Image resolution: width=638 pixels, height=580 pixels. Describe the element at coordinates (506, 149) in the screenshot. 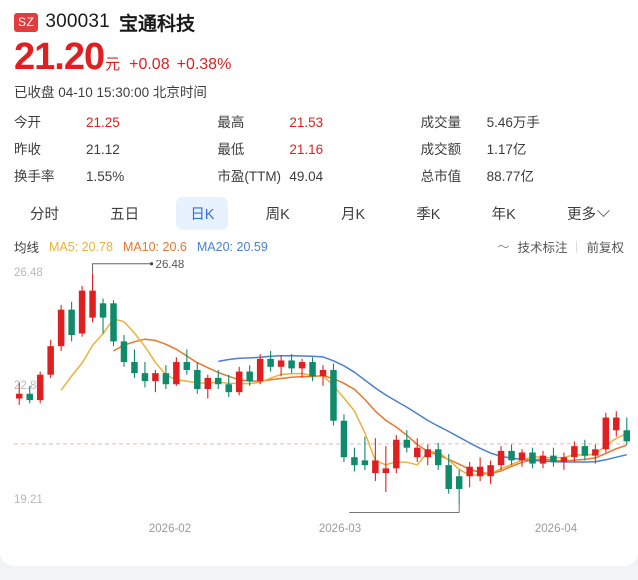

I see `quote-stat-value: 1.17亿` at that location.